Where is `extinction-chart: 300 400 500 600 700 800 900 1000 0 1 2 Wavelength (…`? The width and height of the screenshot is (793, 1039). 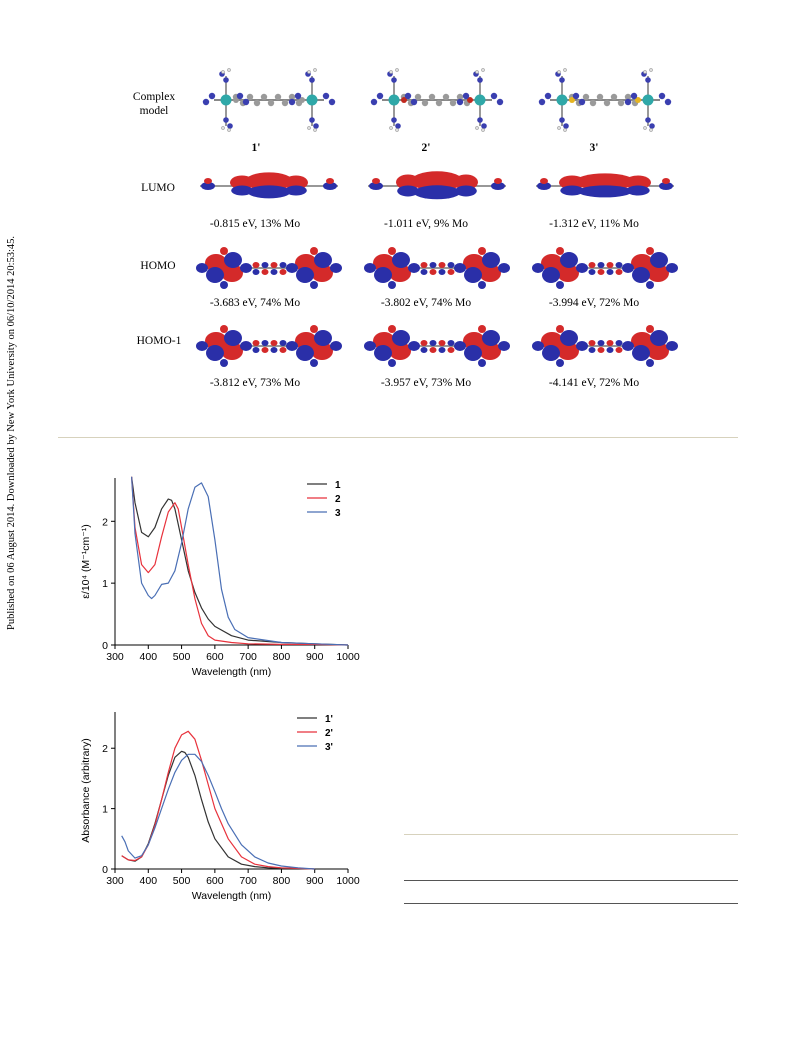
extinction-chart: 300 400 500 600 700 800 900 1000 0 1 2 Wavelength (… is located at coordinates (220, 577).